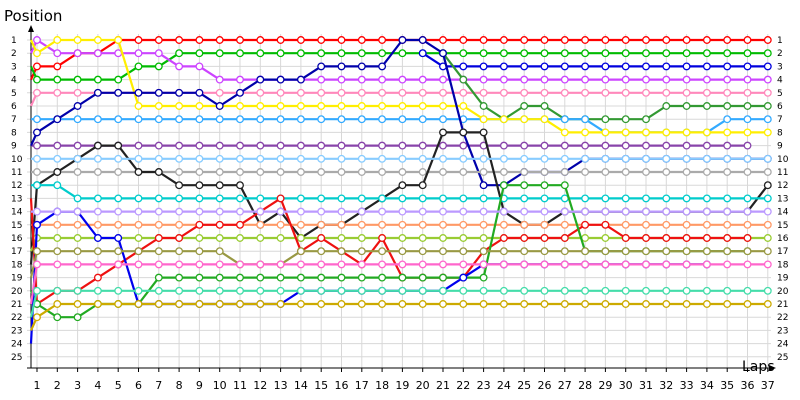  What do you see at coordinates (402, 385) in the screenshot?
I see `x-tick-label: 19` at bounding box center [402, 385].